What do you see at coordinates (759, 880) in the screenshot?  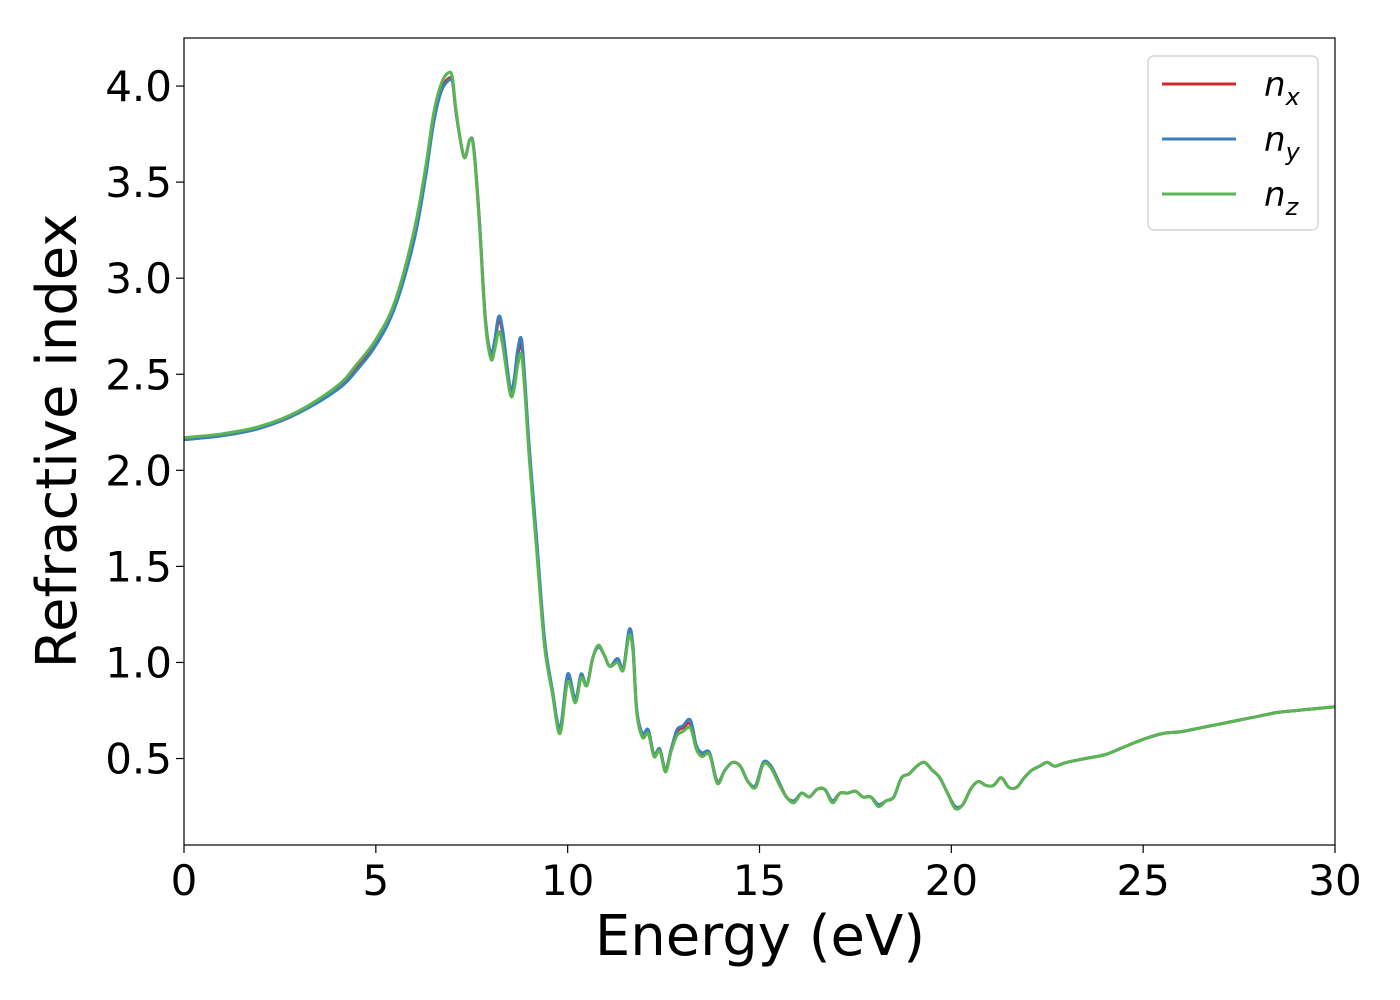 I see `x-tick-label: 15` at bounding box center [759, 880].